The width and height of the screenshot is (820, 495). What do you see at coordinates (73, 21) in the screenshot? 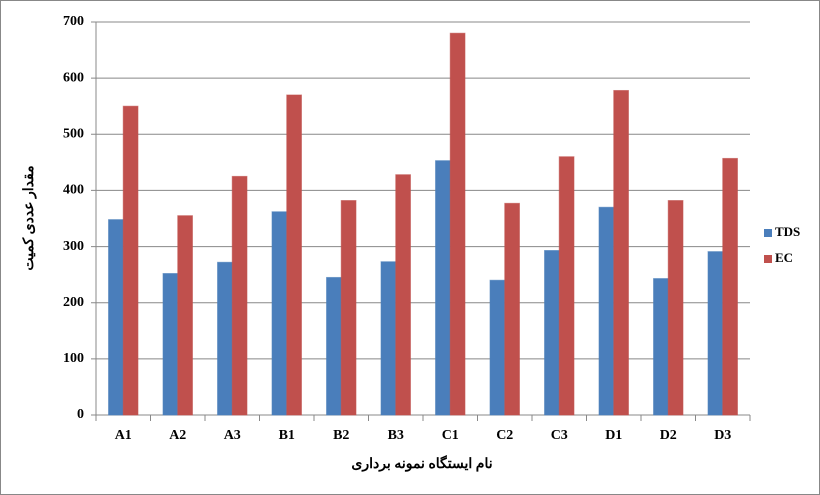
I see `y-tick-label: 700` at bounding box center [73, 21].